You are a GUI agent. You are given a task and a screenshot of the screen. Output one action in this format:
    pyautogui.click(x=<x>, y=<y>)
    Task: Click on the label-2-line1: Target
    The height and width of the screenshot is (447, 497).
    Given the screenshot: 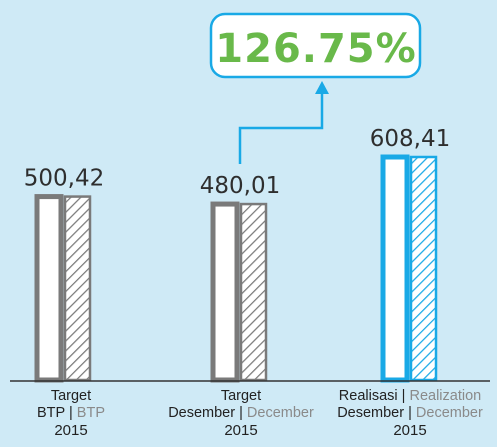 What is the action you would take?
    pyautogui.click(x=241, y=396)
    